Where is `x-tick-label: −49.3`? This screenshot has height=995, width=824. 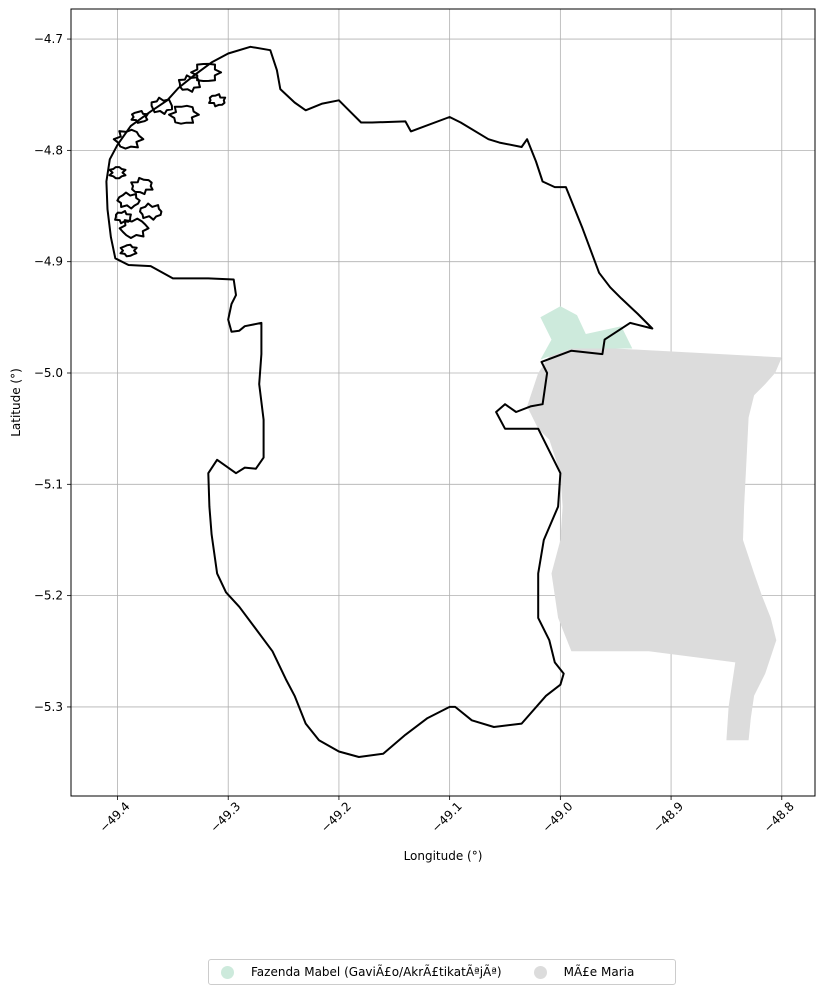 x-tick-label: −49.3 is located at coordinates (225, 817).